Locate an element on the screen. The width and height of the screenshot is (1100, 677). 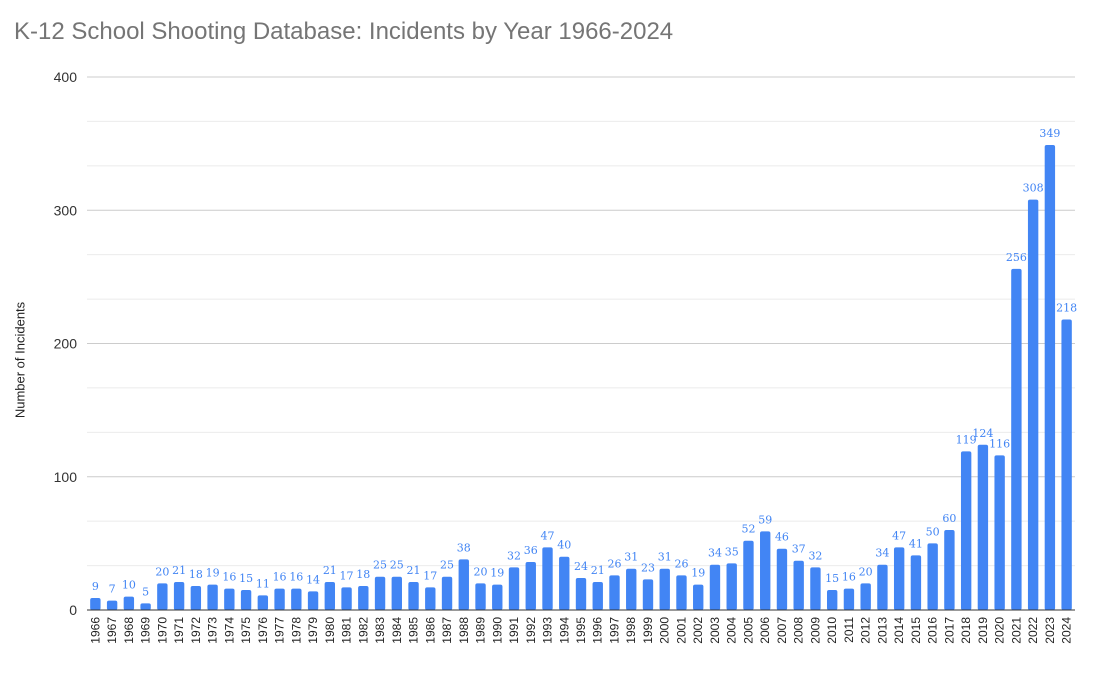
x-tick-label: 2011 is located at coordinates (849, 630).